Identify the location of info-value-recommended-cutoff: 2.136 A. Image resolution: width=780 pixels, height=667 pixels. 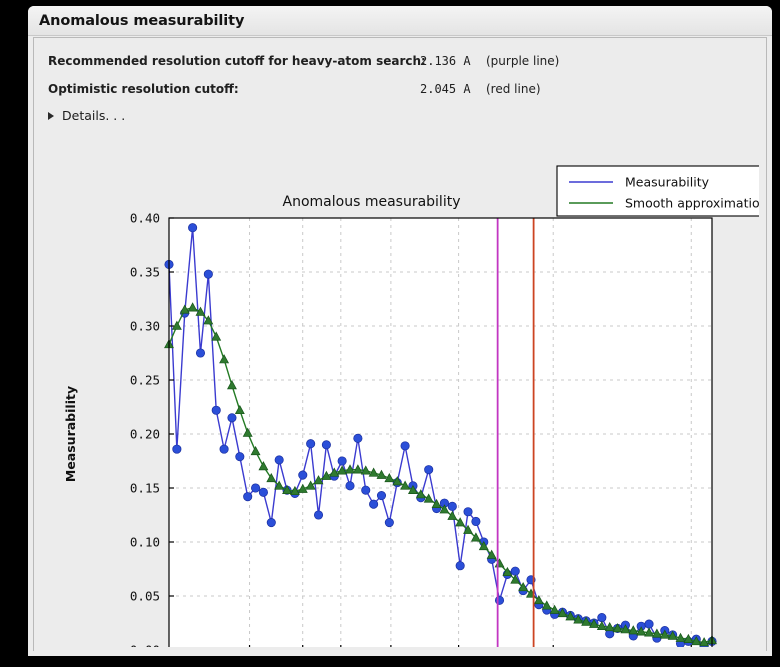
(445, 61).